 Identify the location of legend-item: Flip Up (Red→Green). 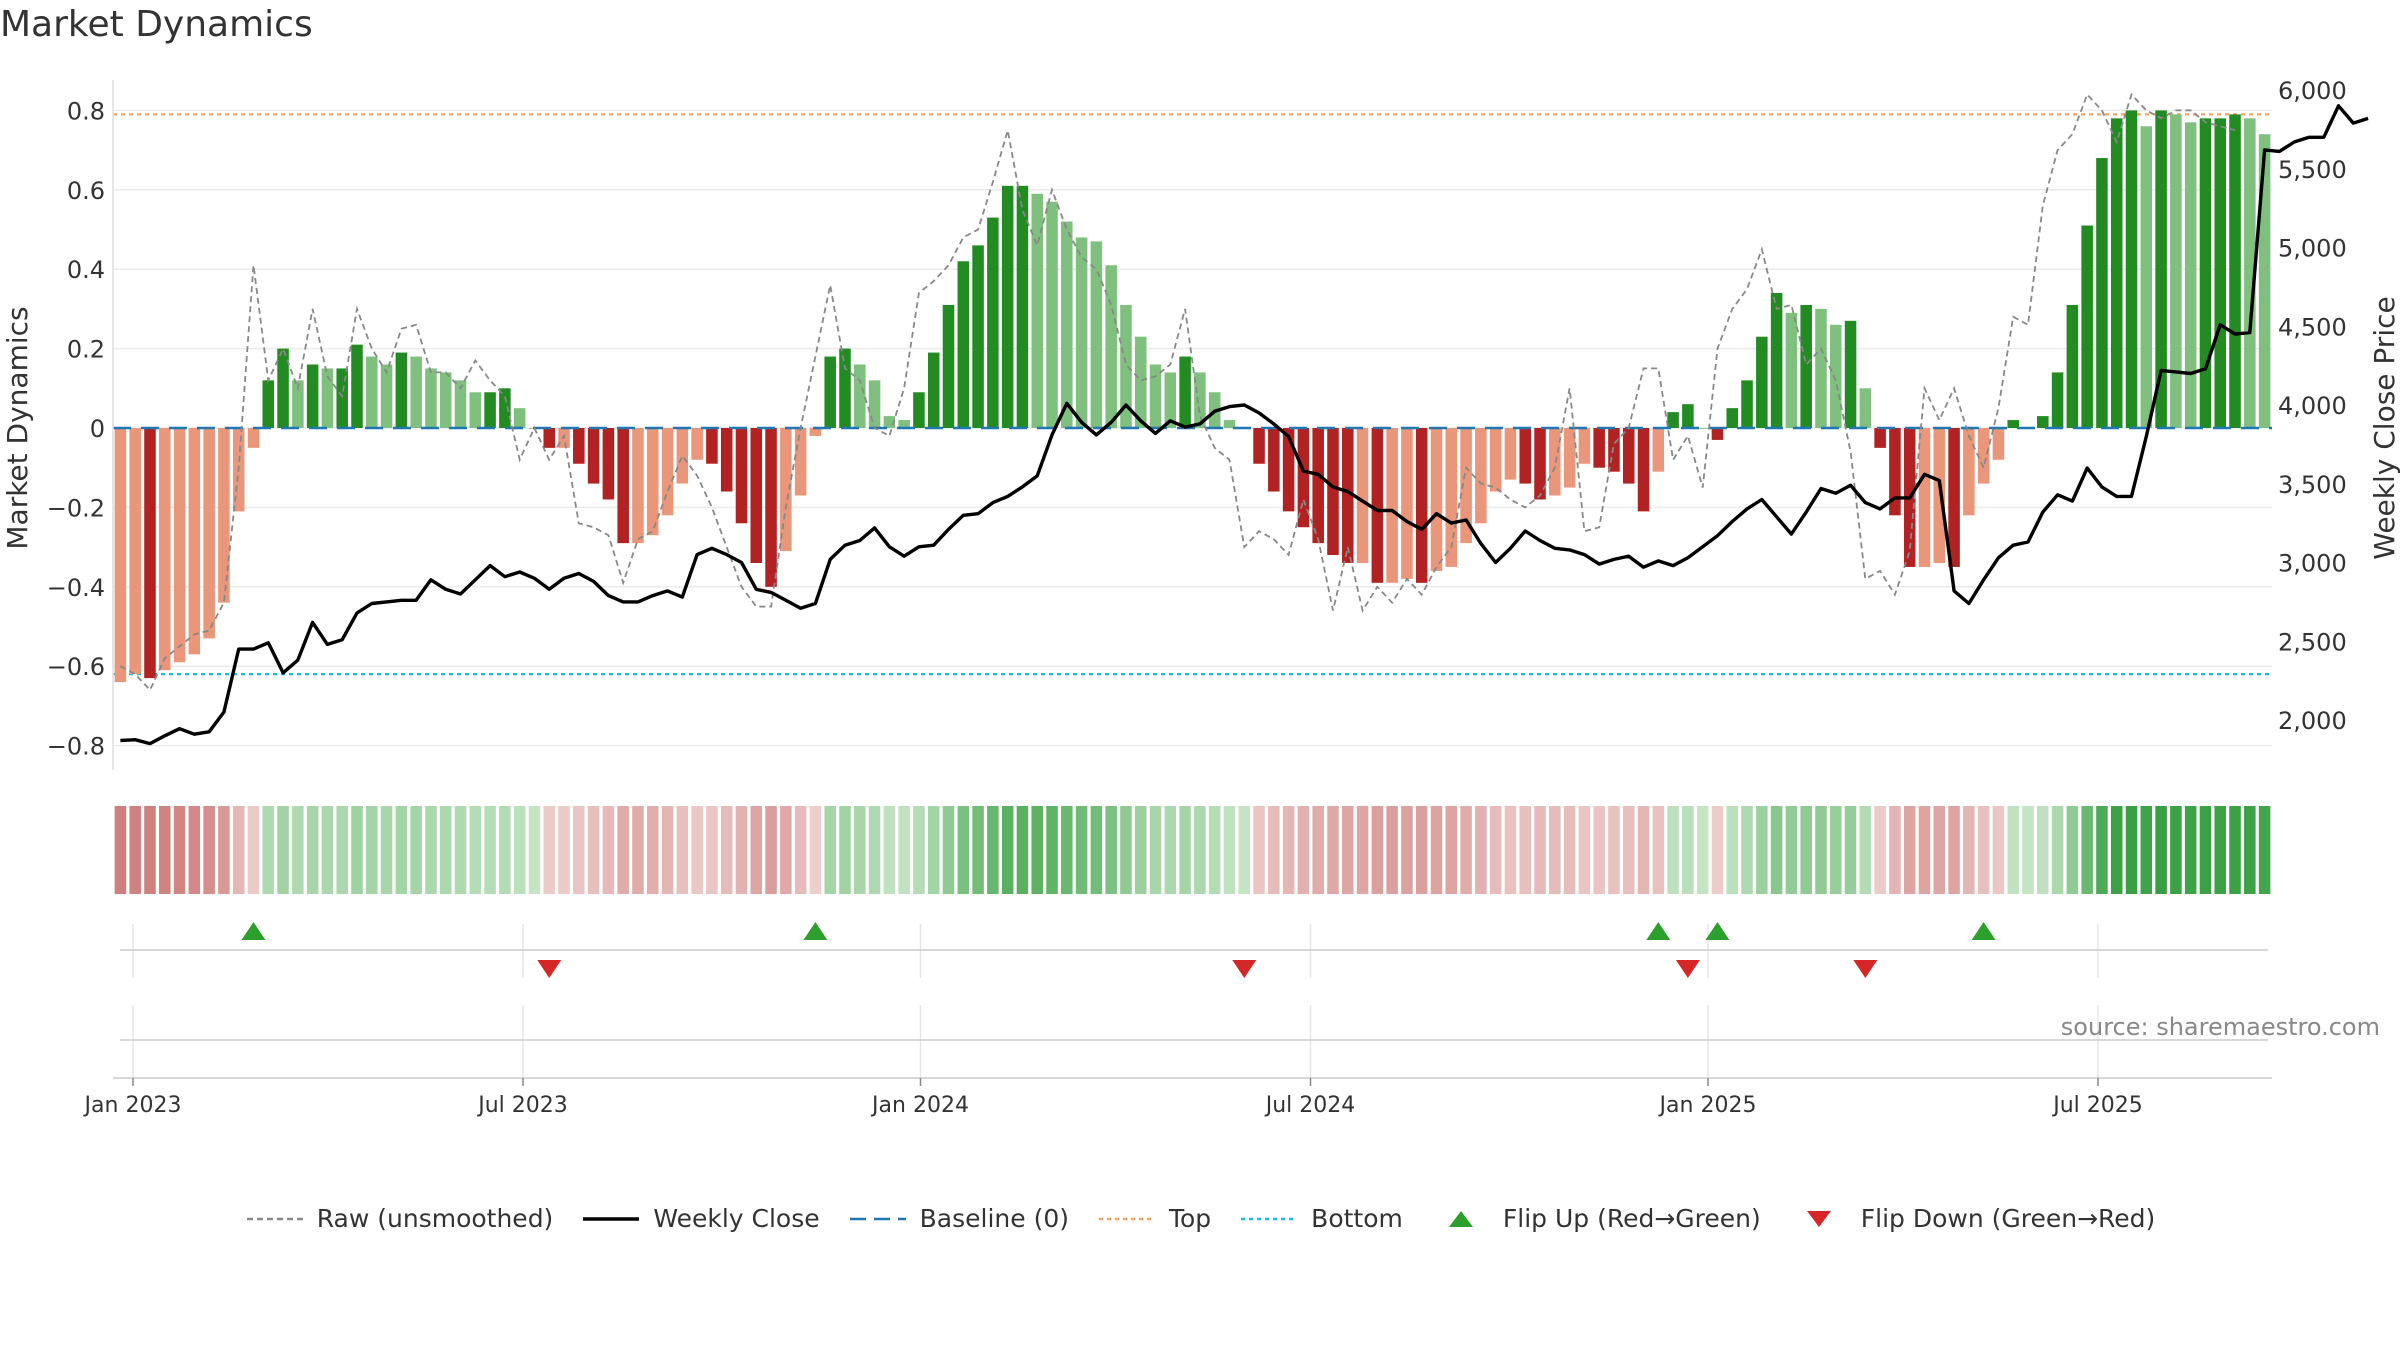
(1596, 1218).